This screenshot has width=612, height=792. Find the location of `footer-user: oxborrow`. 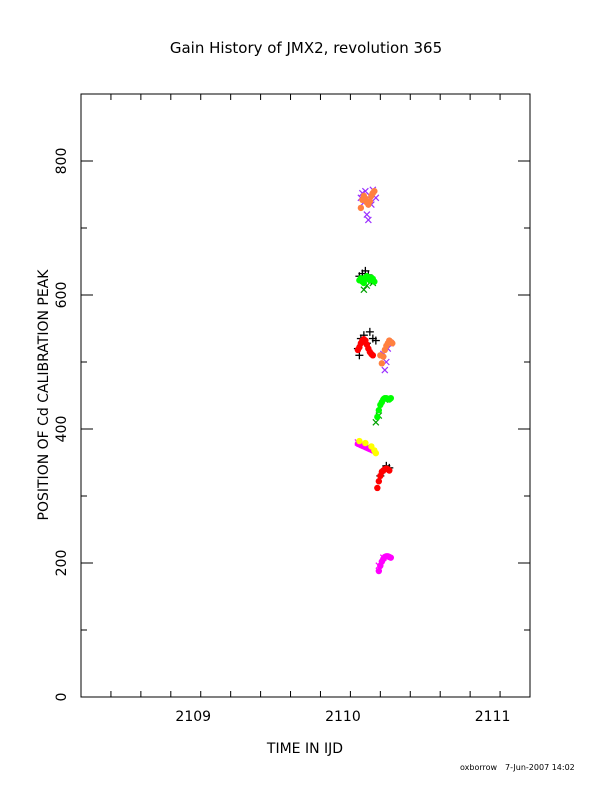

footer-user: oxborrow is located at coordinates (479, 767).